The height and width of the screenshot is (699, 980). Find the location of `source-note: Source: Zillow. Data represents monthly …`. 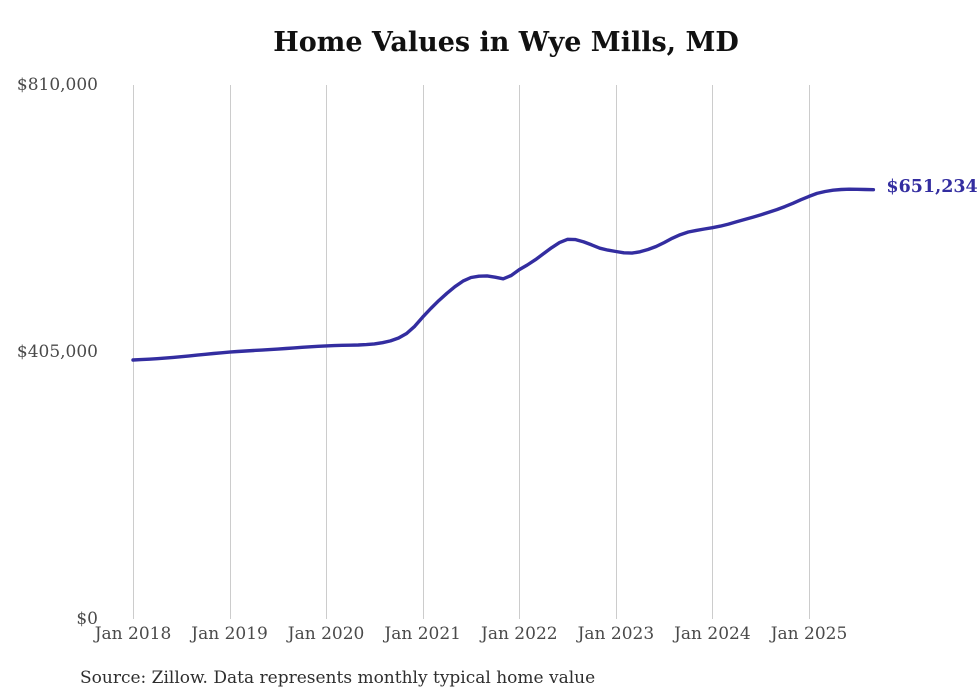

source-note: Source: Zillow. Data represents monthly … is located at coordinates (338, 678).